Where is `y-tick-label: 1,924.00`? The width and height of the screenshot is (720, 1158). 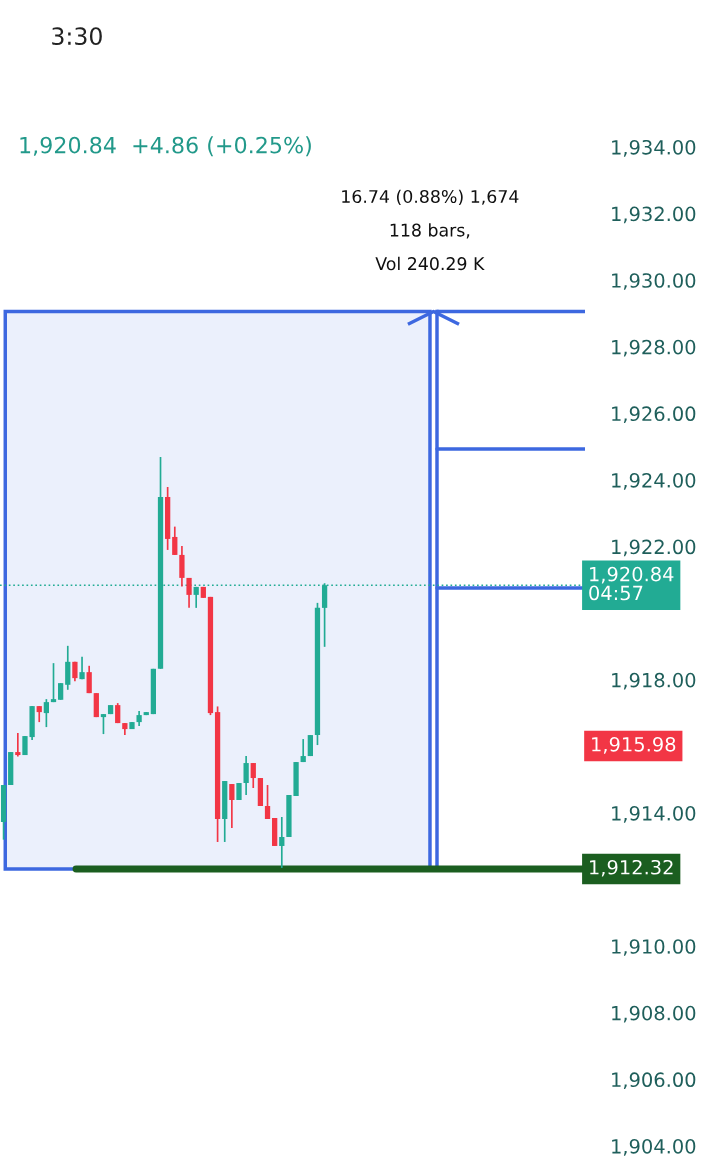
y-tick-label: 1,924.00 is located at coordinates (654, 481).